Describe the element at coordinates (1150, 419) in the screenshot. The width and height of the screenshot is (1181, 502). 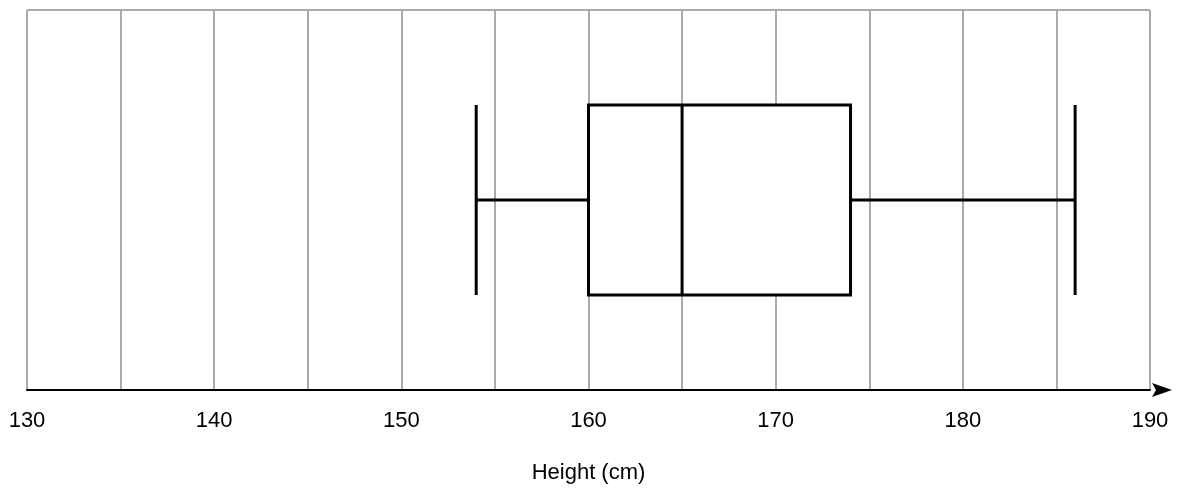
I see `x-tick-label: 190` at that location.